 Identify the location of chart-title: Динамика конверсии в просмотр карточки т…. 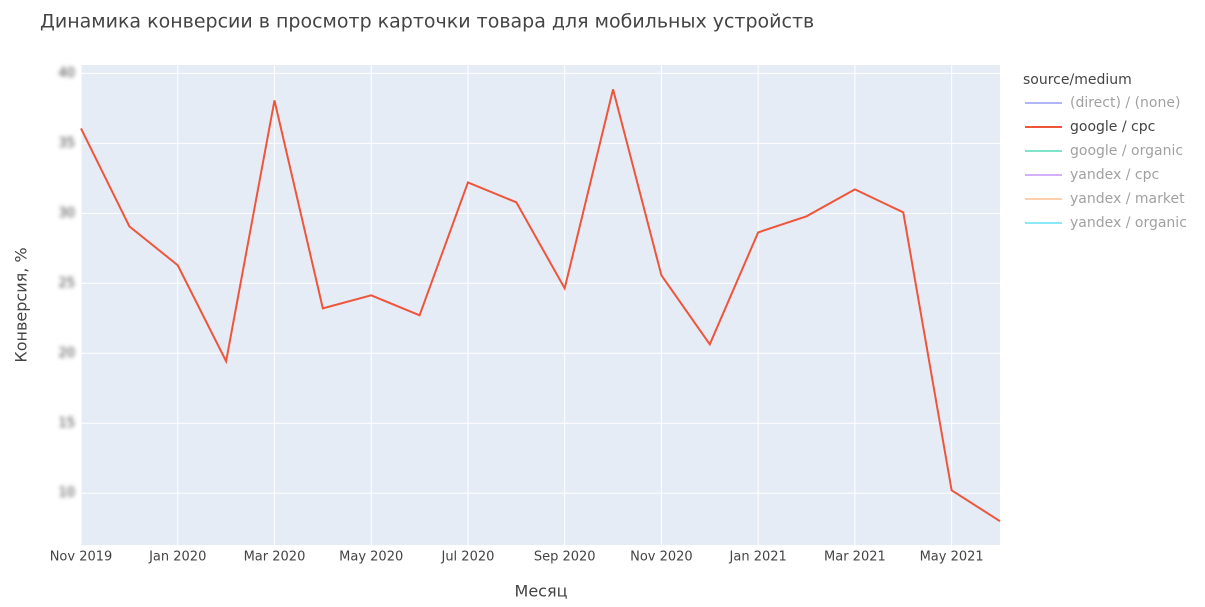
(427, 22).